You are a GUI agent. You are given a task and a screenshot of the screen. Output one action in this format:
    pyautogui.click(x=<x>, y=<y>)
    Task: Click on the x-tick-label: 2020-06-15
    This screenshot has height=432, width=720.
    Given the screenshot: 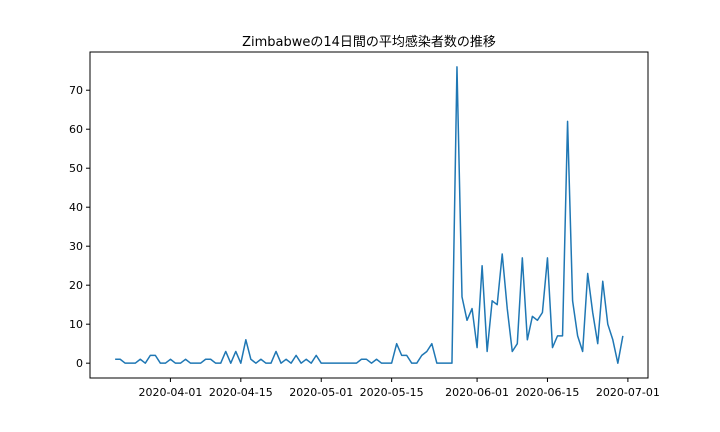 What is the action you would take?
    pyautogui.click(x=547, y=392)
    